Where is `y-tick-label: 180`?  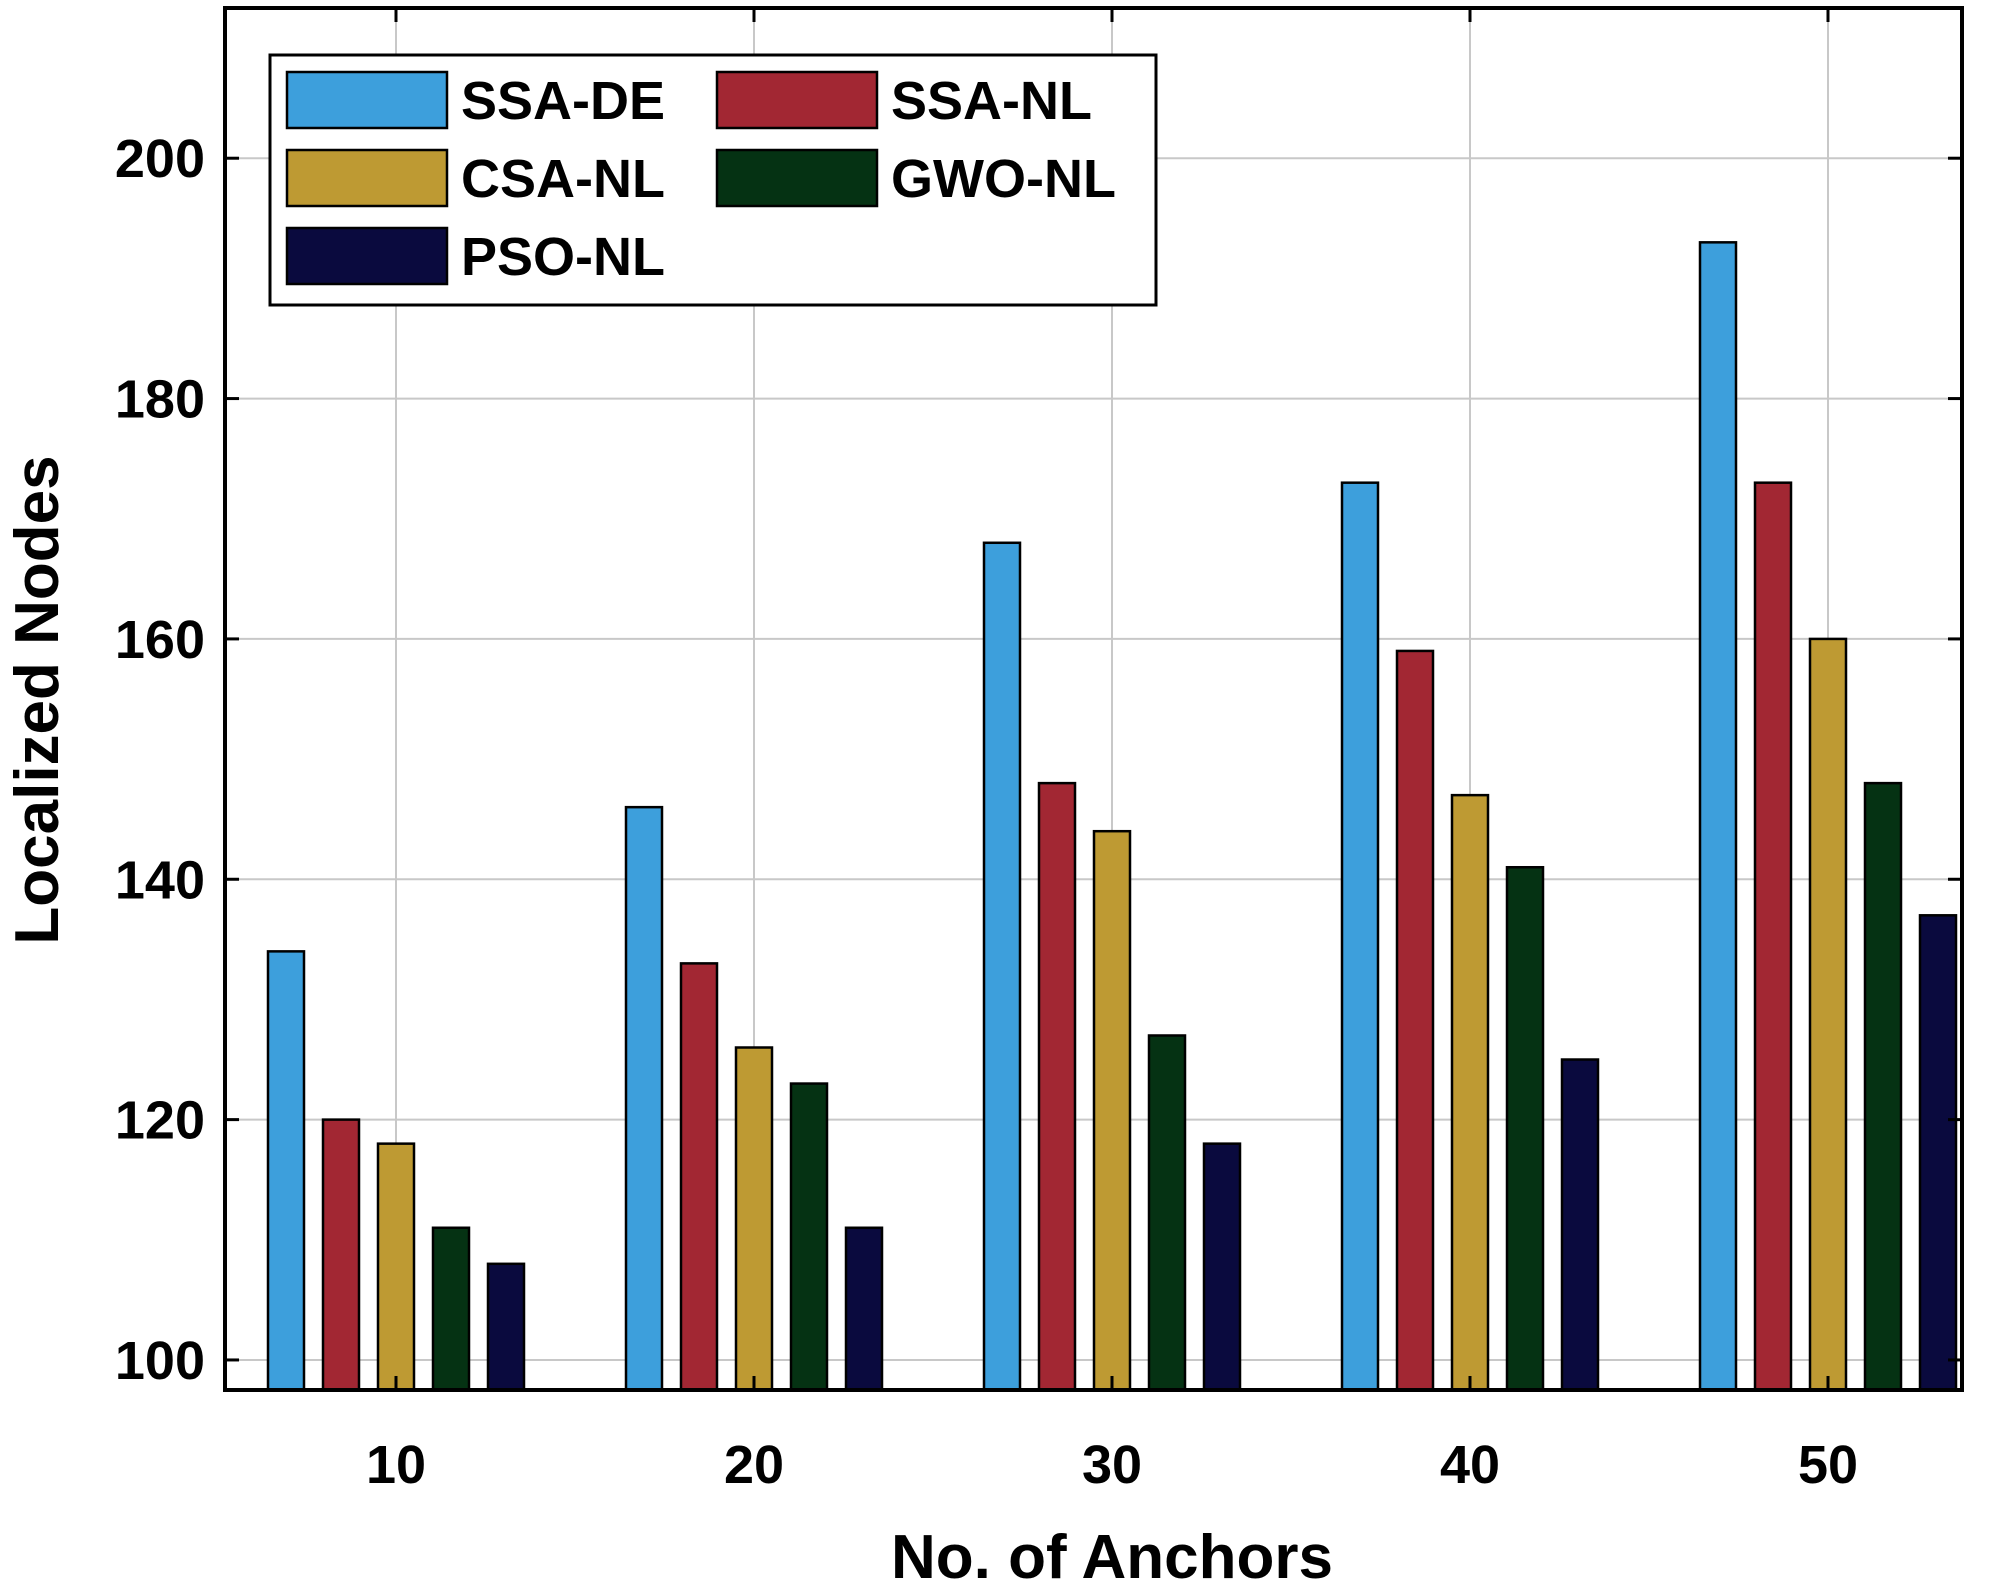
y-tick-label: 180 is located at coordinates (160, 400).